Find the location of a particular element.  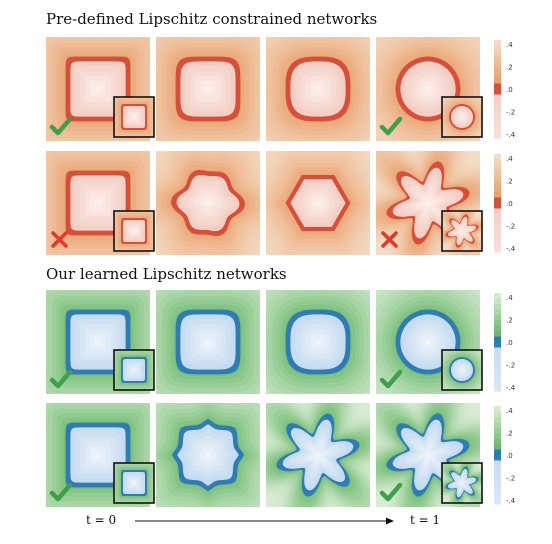

time-start-label: t = 0 is located at coordinates (101, 520).